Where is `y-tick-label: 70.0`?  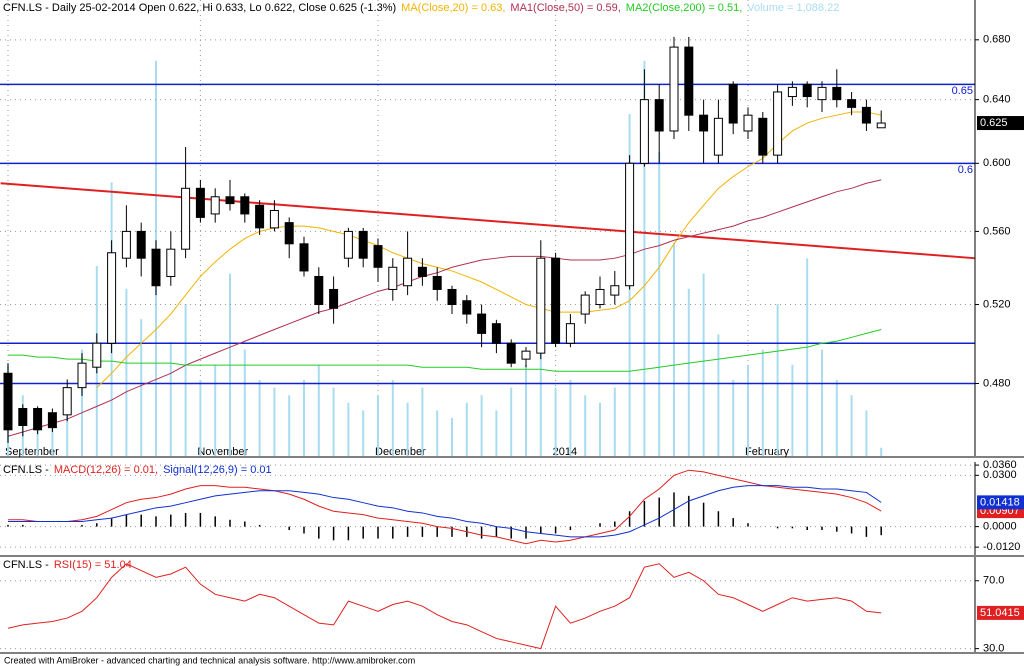
y-tick-label: 70.0 is located at coordinates (993, 581).